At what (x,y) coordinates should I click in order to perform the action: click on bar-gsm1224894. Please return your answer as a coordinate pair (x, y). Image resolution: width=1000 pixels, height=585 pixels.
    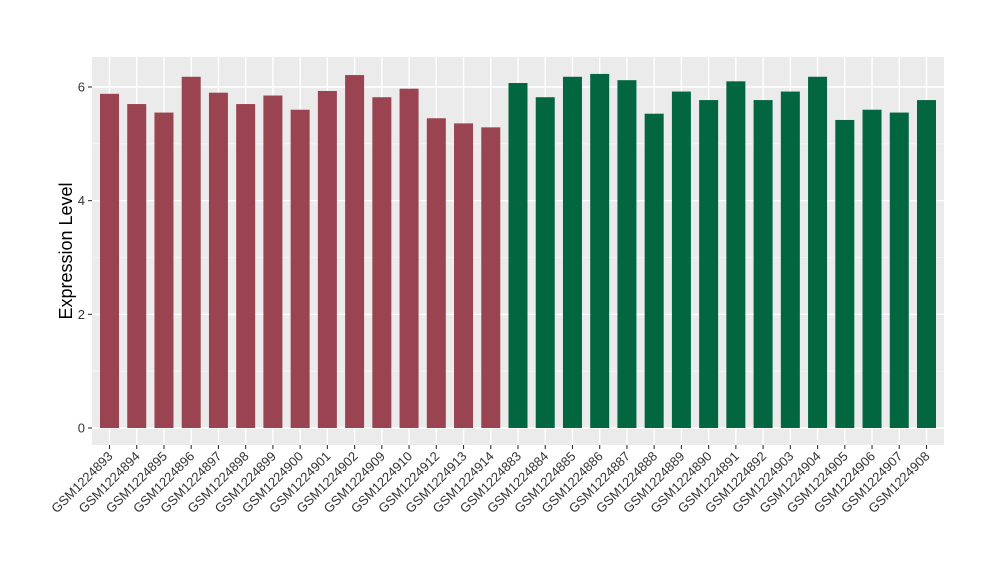
    Looking at the image, I should click on (137, 266).